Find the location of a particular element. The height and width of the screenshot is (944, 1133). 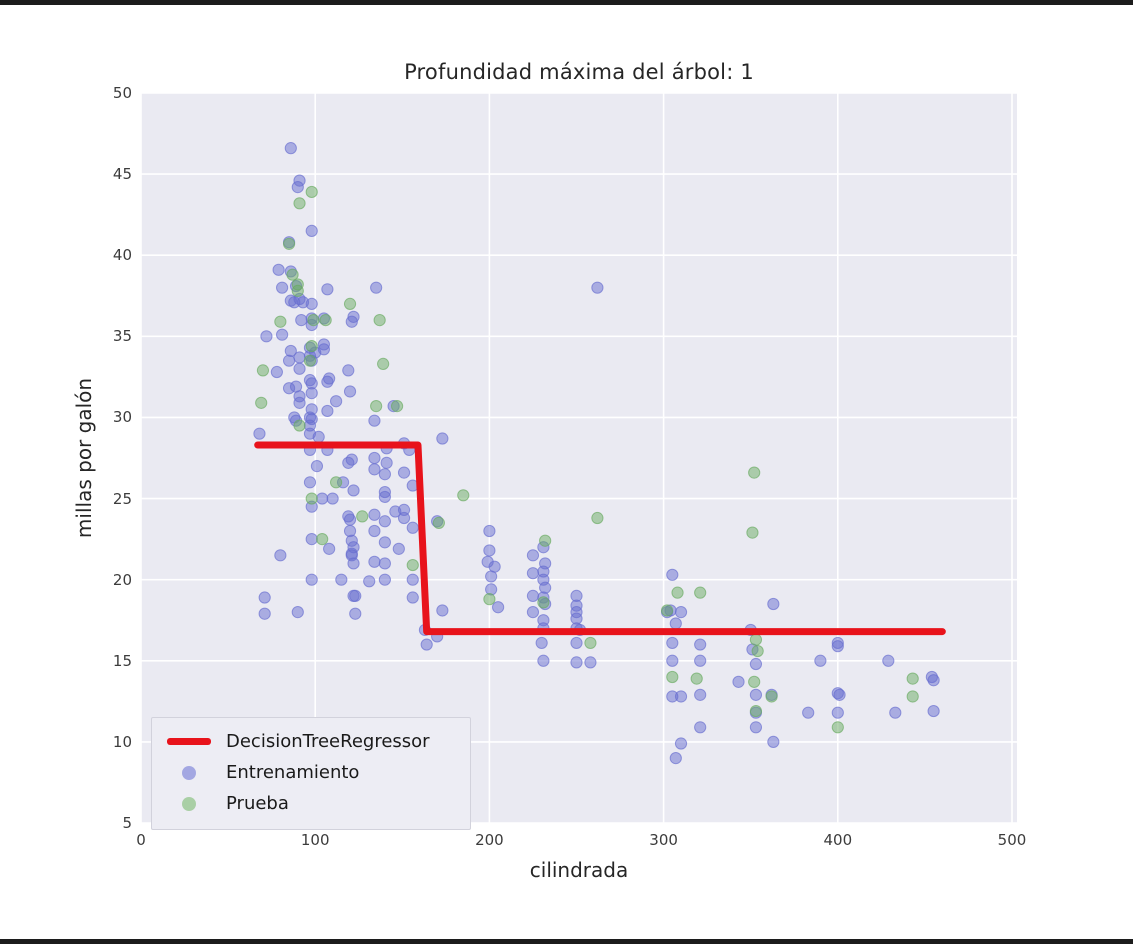

x-axis-label: cilindrada is located at coordinates (579, 870).